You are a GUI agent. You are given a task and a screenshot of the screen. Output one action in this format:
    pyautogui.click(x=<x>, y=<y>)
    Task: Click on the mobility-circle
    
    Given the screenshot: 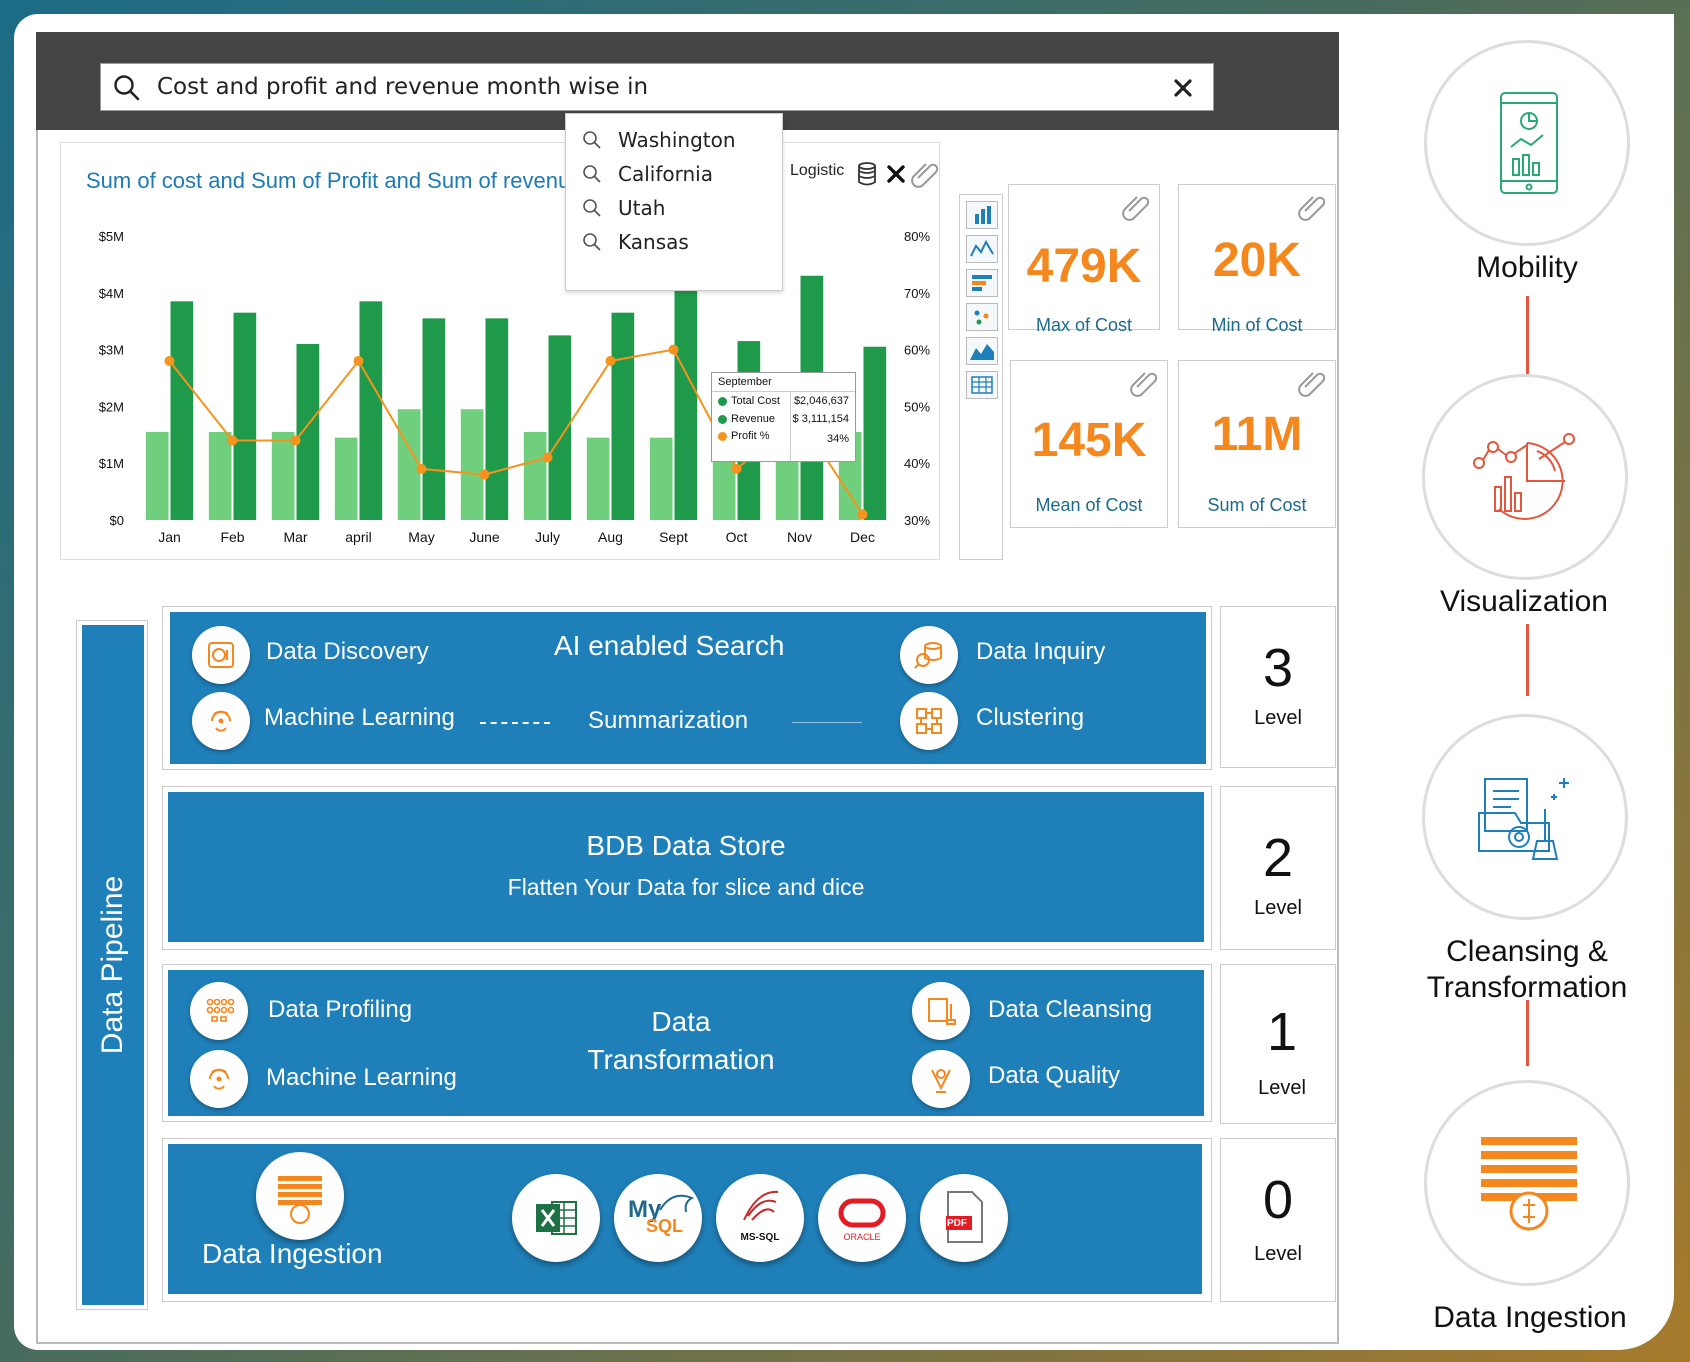 What is the action you would take?
    pyautogui.click(x=1527, y=143)
    